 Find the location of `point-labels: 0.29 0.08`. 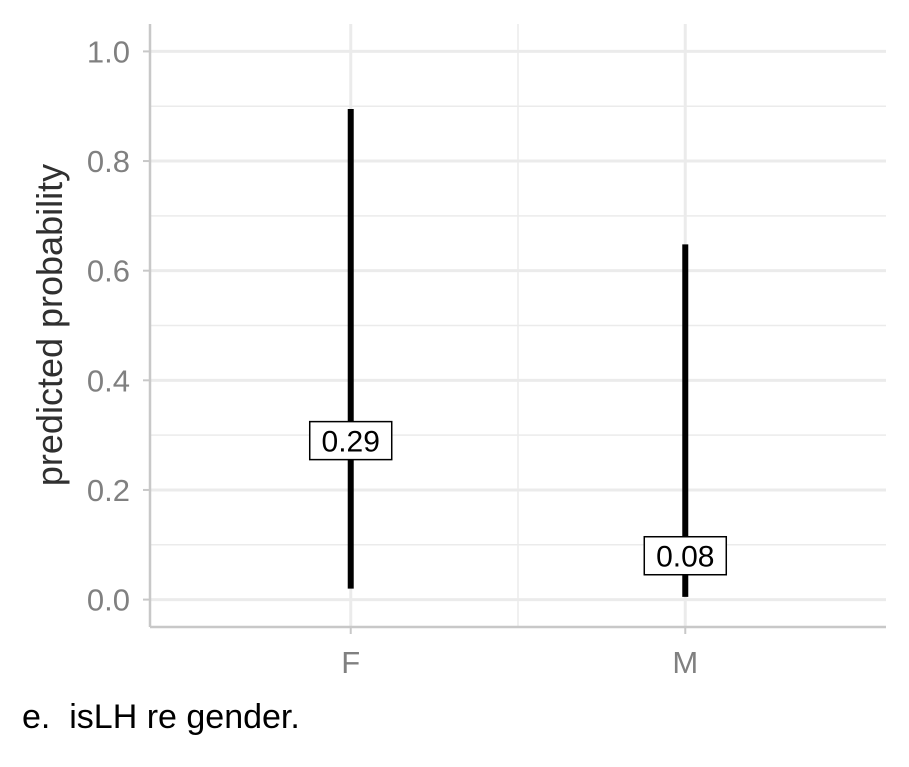

point-labels: 0.29 0.08 is located at coordinates (518, 498).